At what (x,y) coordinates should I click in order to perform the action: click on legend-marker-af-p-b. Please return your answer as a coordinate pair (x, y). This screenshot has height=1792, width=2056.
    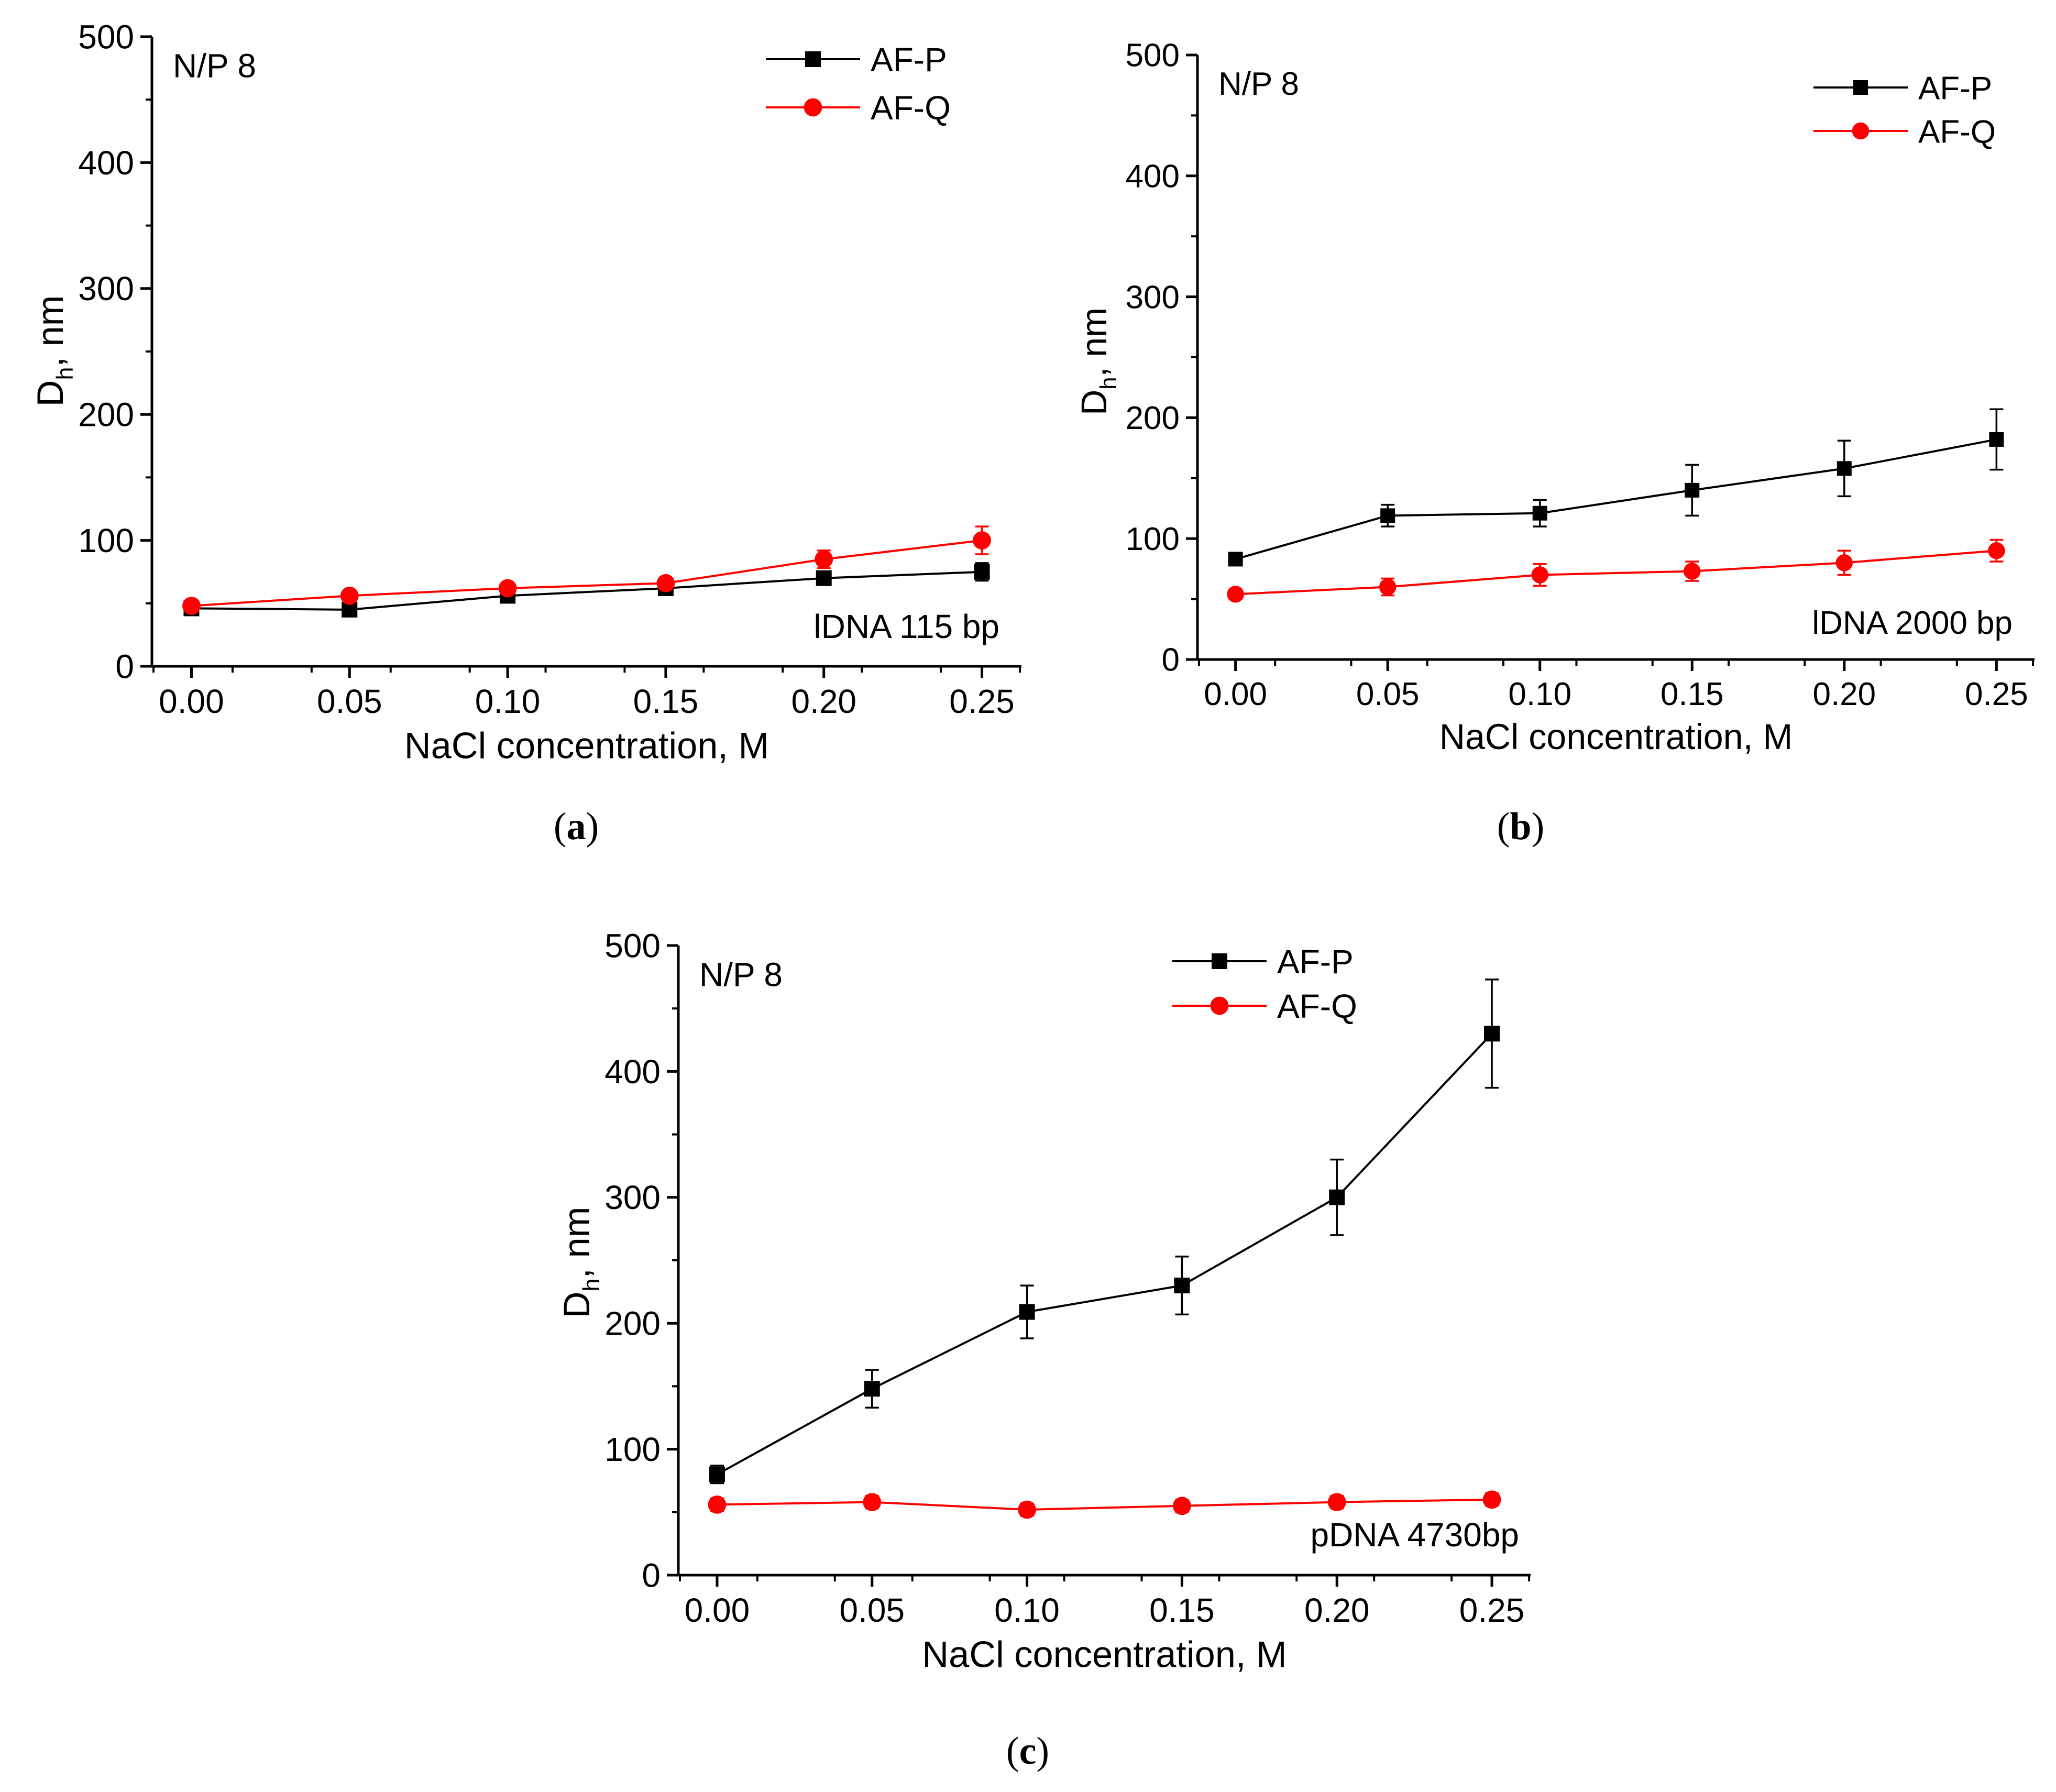
    Looking at the image, I should click on (1860, 87).